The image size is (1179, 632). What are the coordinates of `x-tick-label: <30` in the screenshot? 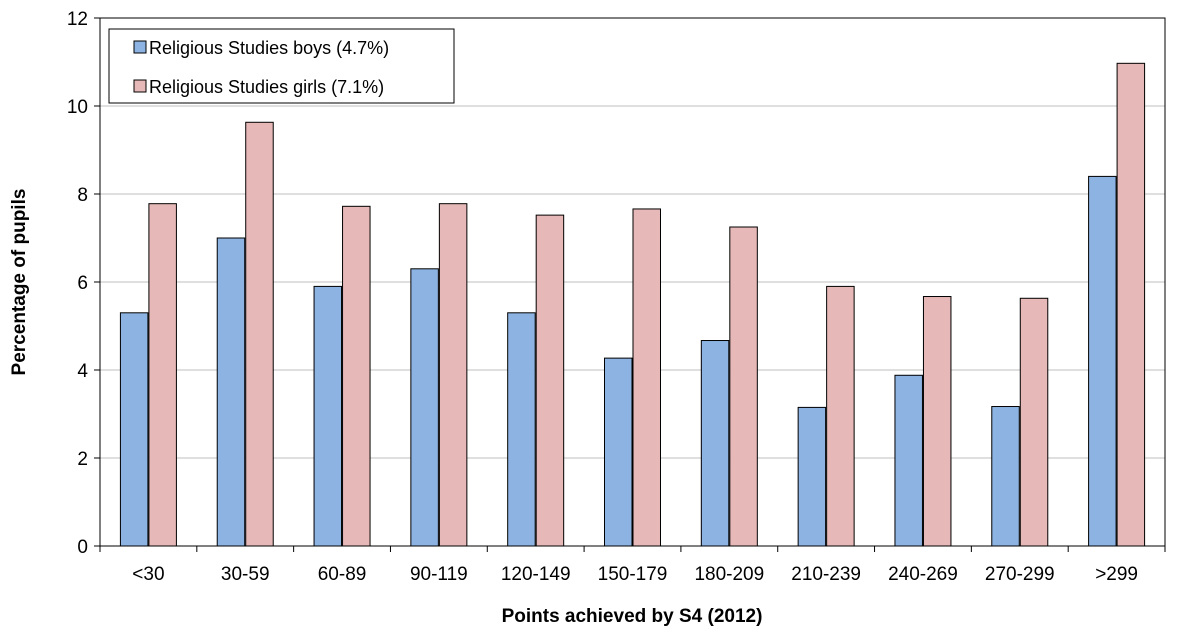 It's located at (148, 574).